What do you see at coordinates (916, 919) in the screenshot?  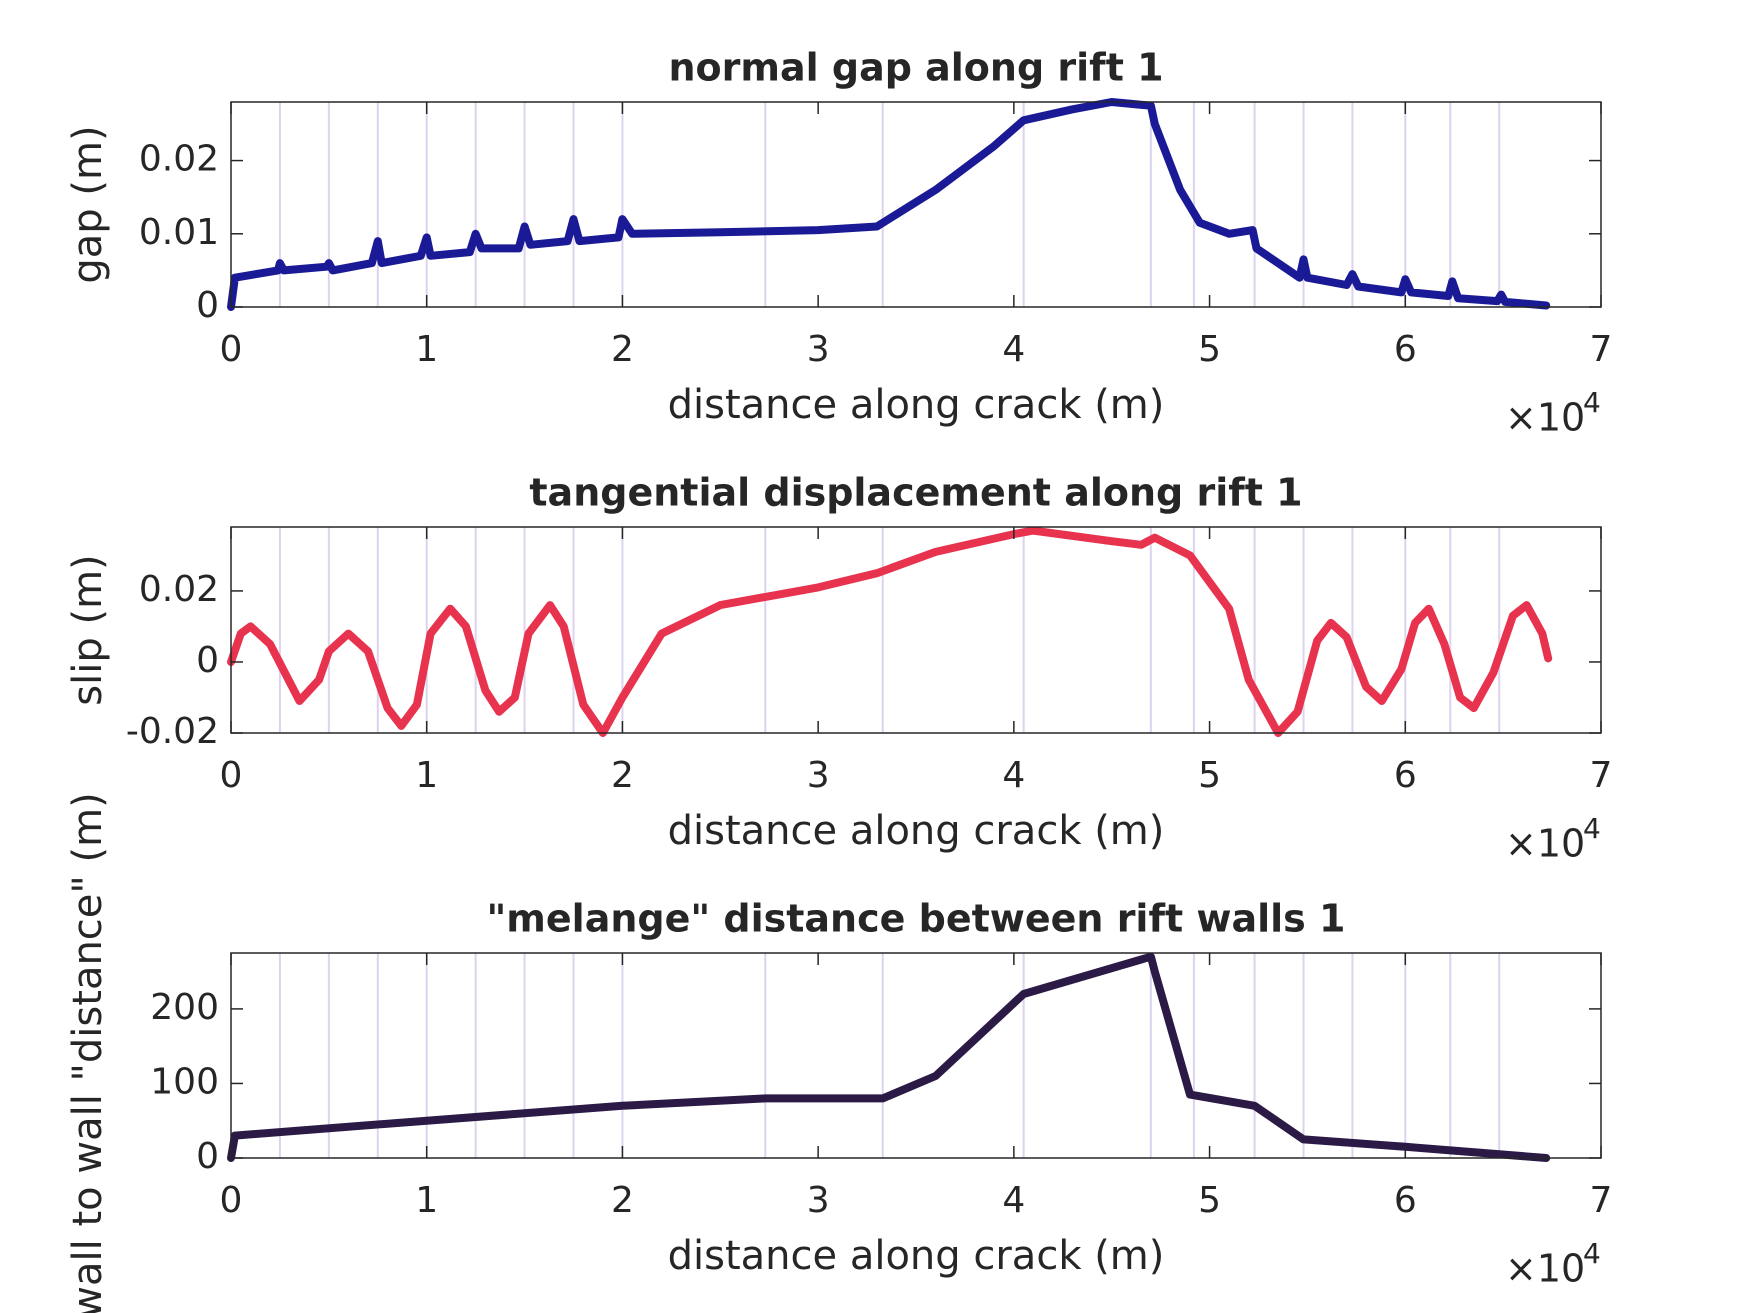 I see `chart-title: "melange" distance between rift walls 1` at bounding box center [916, 919].